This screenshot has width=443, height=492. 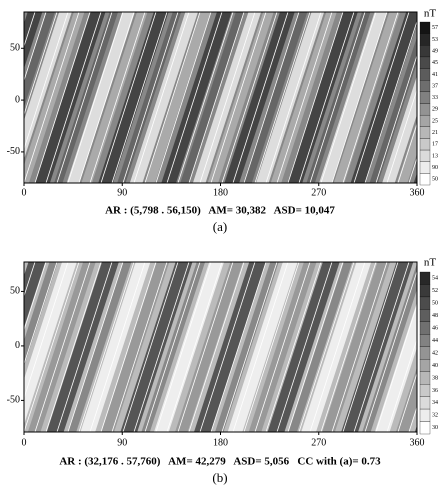 What do you see at coordinates (435, 98) in the screenshot?
I see `colorbar-label: 33` at bounding box center [435, 98].